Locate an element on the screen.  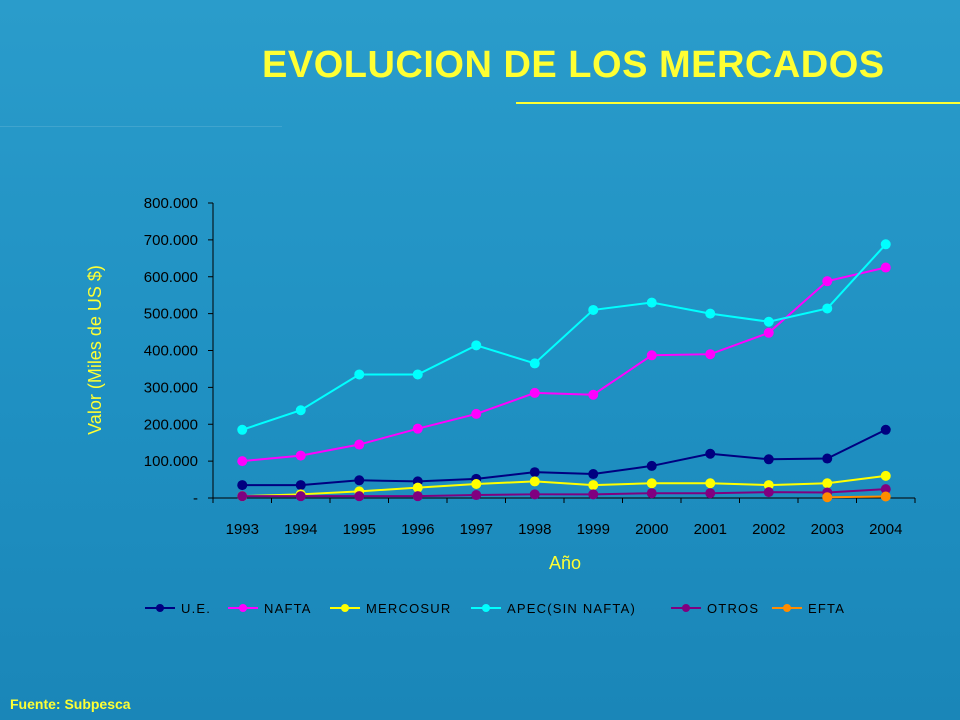
legend-item-efta: EFTA is located at coordinates (808, 608).